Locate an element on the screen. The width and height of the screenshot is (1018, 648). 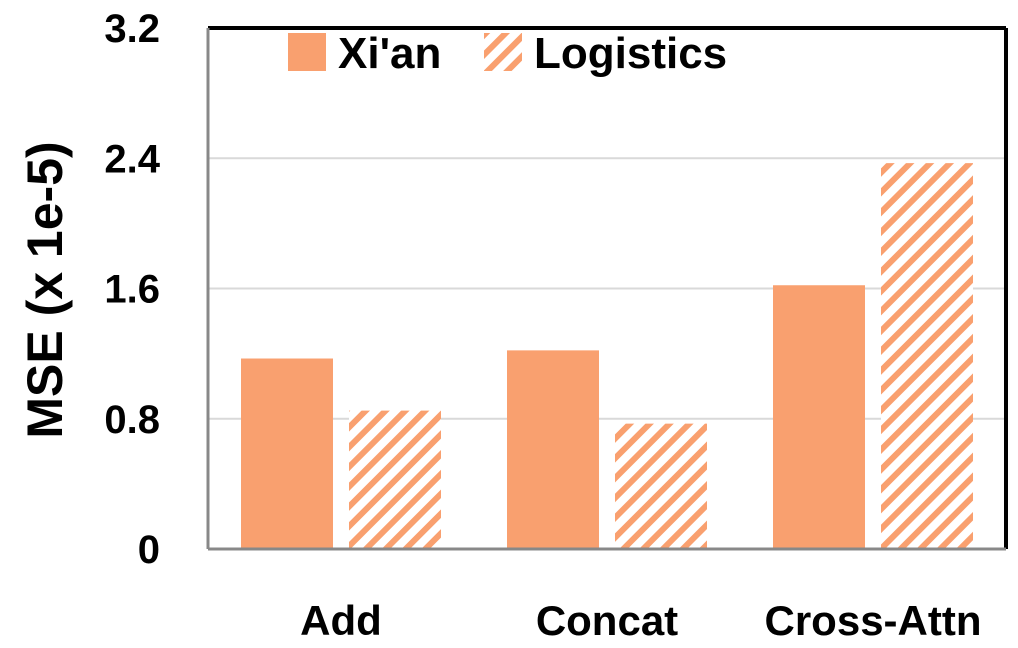
bar-logistics-concat is located at coordinates (661, 486).